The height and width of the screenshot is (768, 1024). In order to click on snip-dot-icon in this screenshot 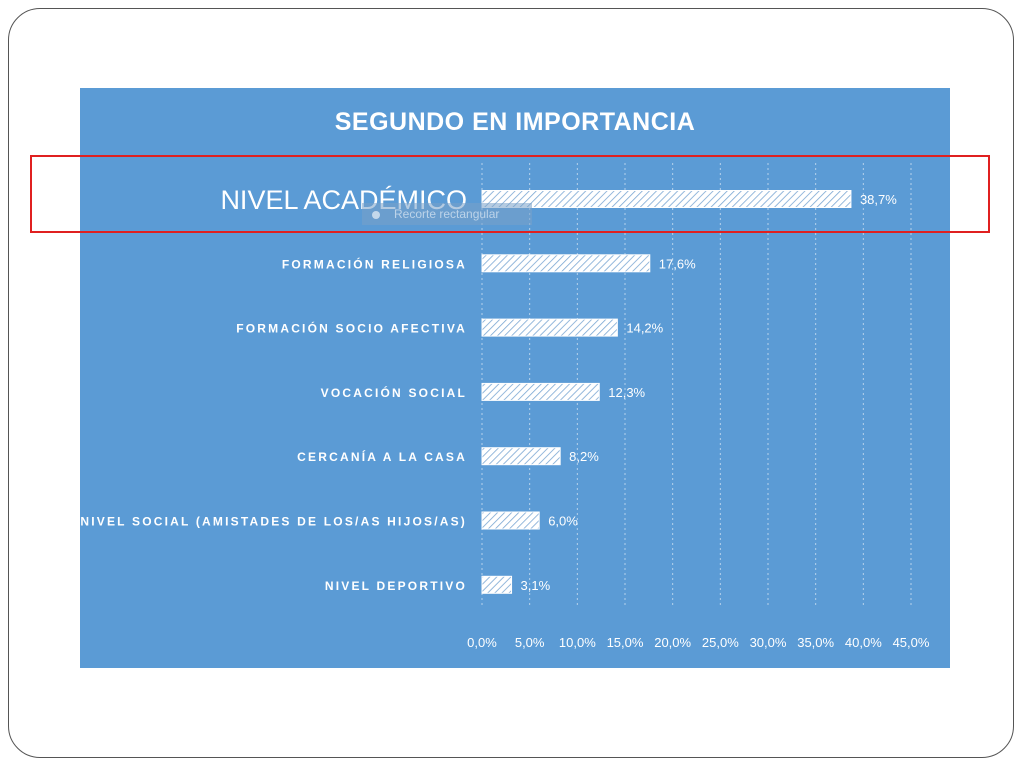, I will do `click(376, 214)`.